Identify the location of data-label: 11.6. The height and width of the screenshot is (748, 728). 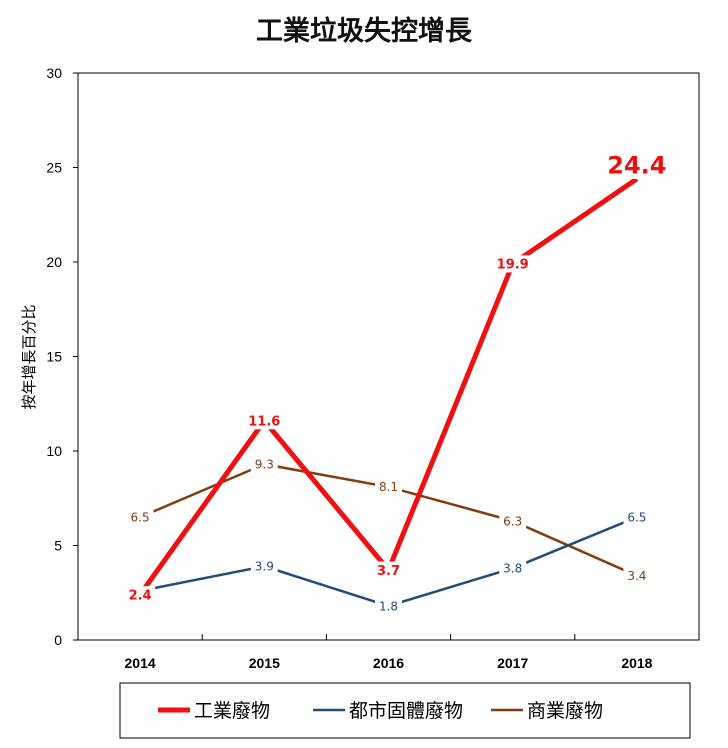
(264, 421).